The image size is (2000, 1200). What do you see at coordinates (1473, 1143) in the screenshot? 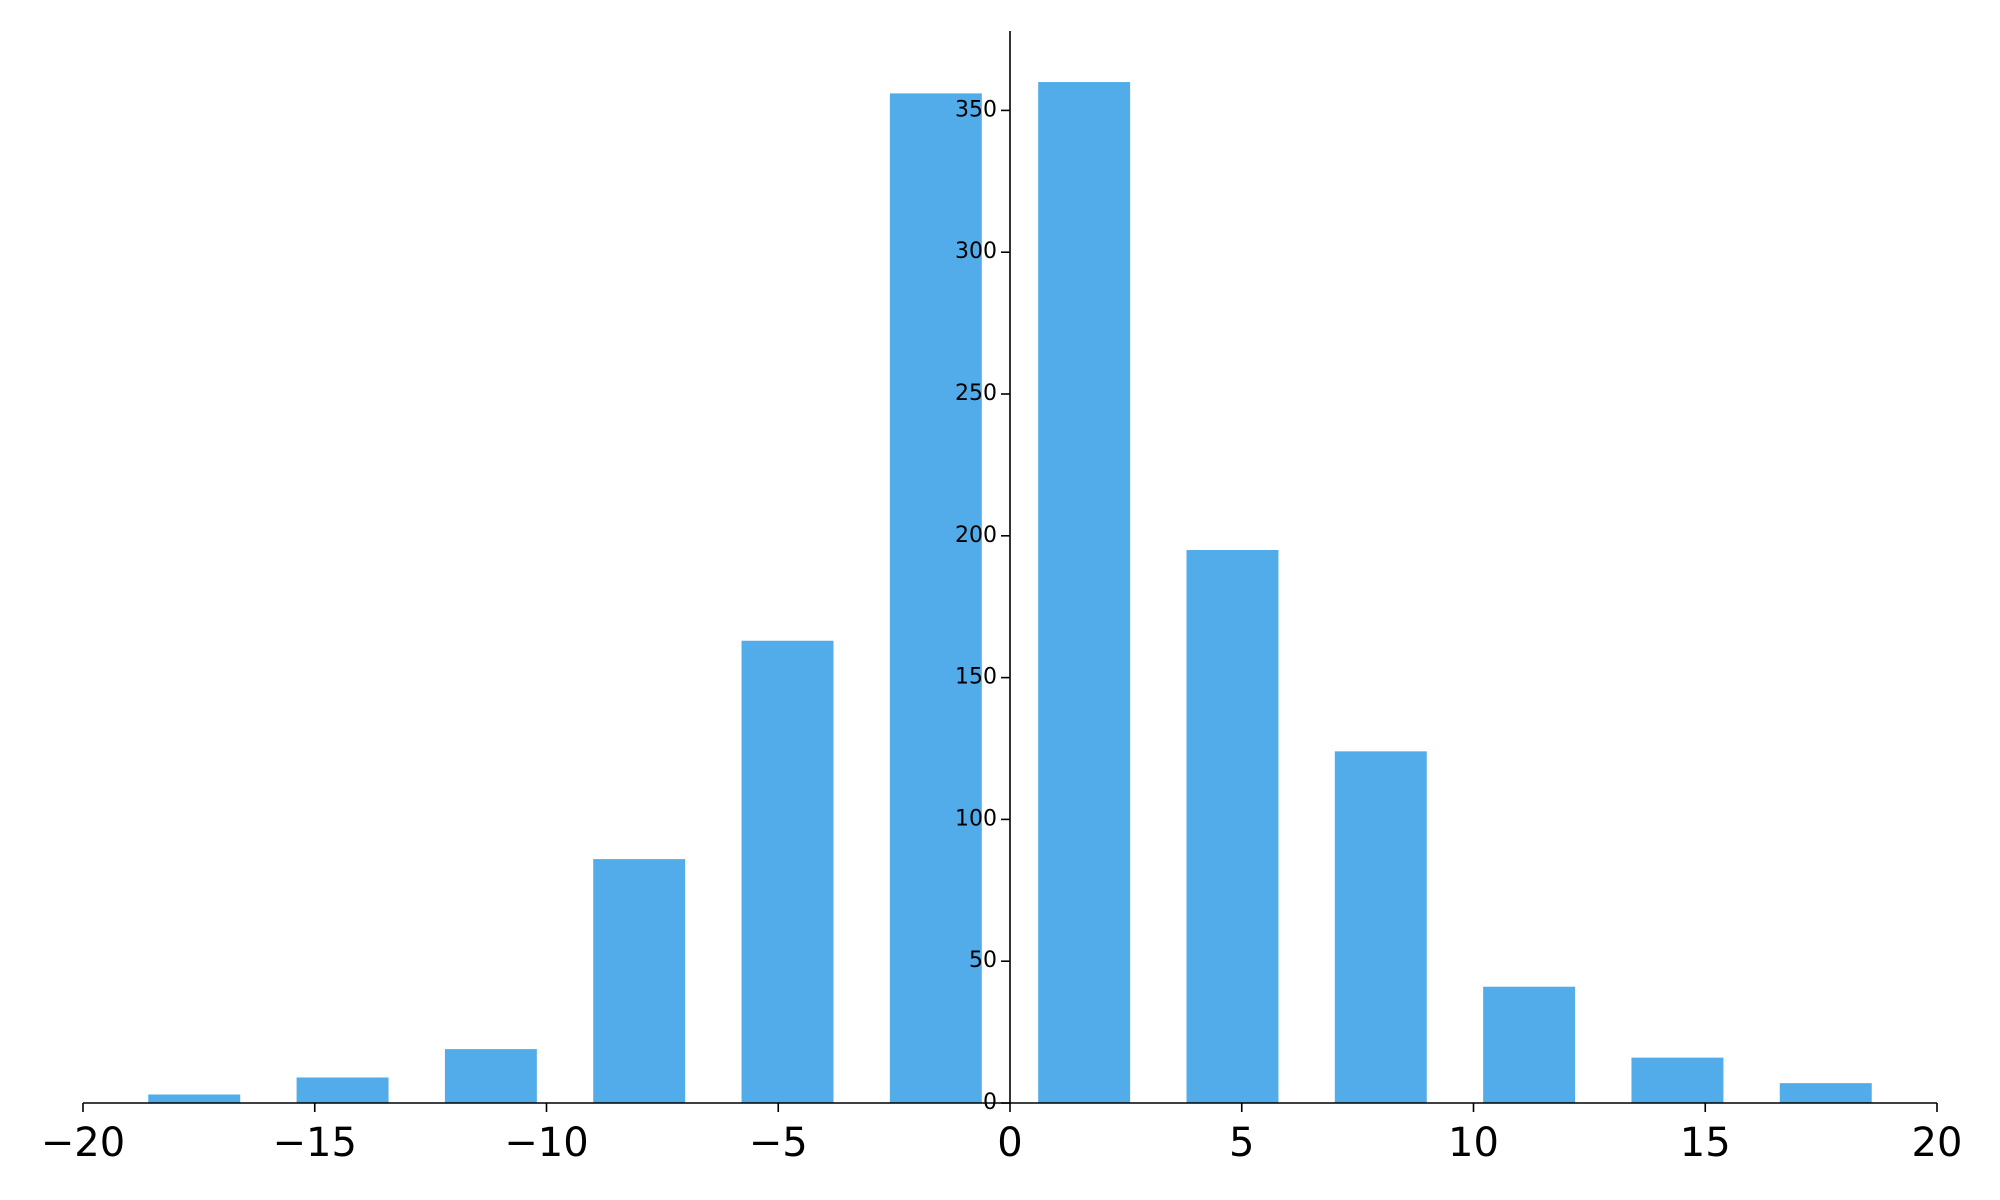
I see `x-tick-label: 10` at bounding box center [1473, 1143].